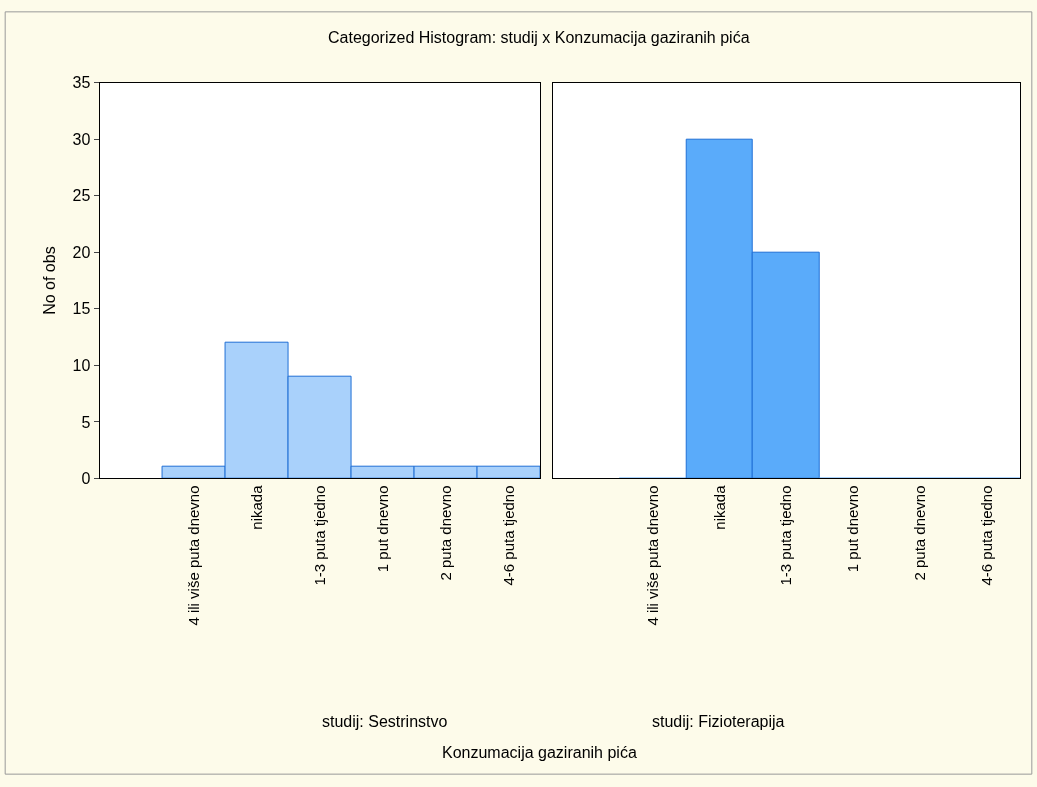 The height and width of the screenshot is (787, 1037). Describe the element at coordinates (81, 309) in the screenshot. I see `y-tick-label: 15` at that location.